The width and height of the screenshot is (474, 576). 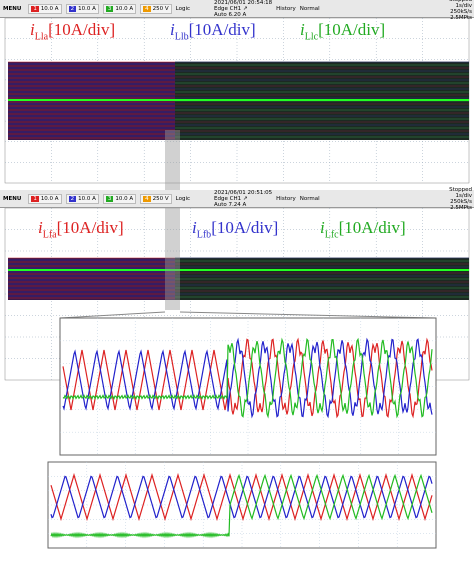 I want to click on trigger-info: 2021/06/01 20:51:05 Edge CH1 ↗ Auto 7.24 A, so click(x=243, y=199).